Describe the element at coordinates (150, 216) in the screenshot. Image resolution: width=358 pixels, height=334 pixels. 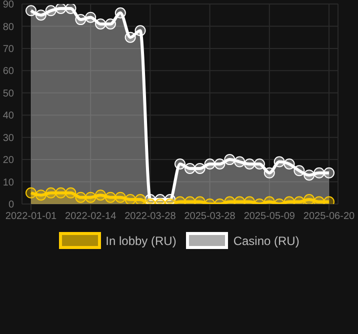
I see `x-tick-label: 2022-03-28` at that location.